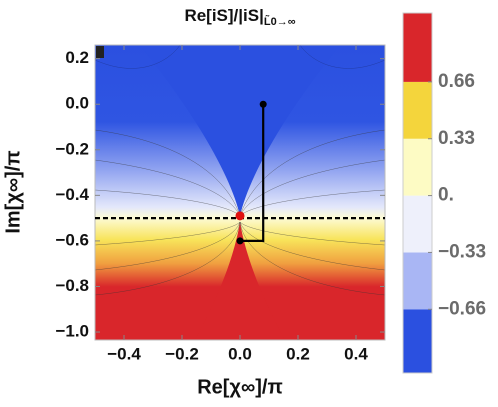  I want to click on colorbar-tick-label: −0.33, so click(462, 251).